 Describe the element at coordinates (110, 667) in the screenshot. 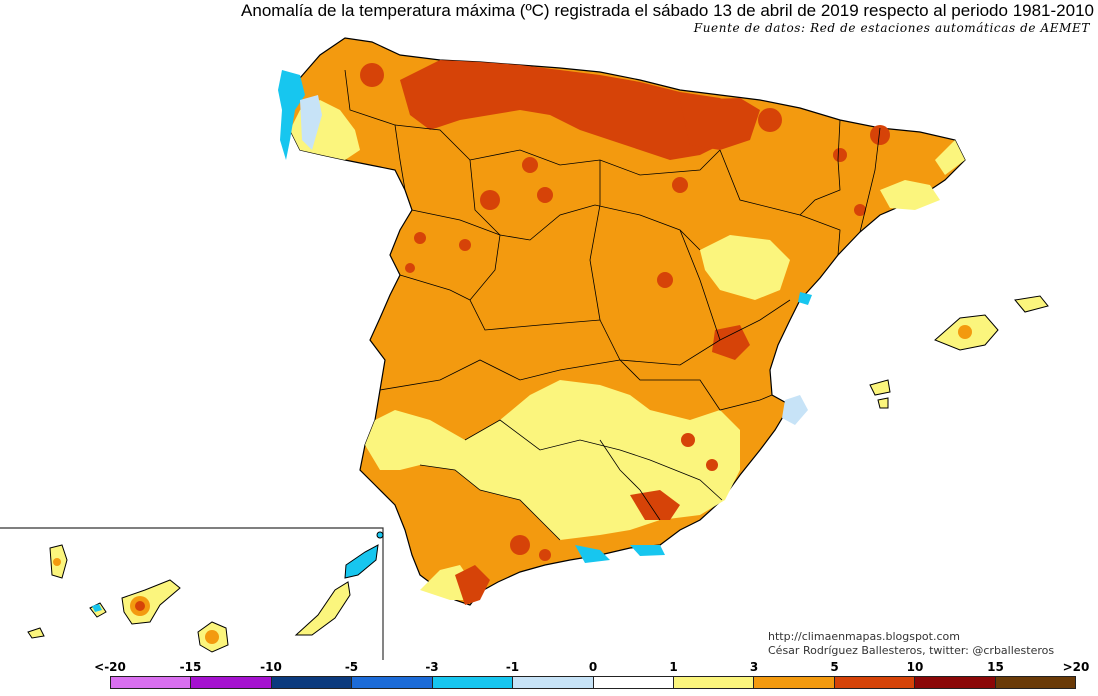

I see `legend-label: <-20` at that location.